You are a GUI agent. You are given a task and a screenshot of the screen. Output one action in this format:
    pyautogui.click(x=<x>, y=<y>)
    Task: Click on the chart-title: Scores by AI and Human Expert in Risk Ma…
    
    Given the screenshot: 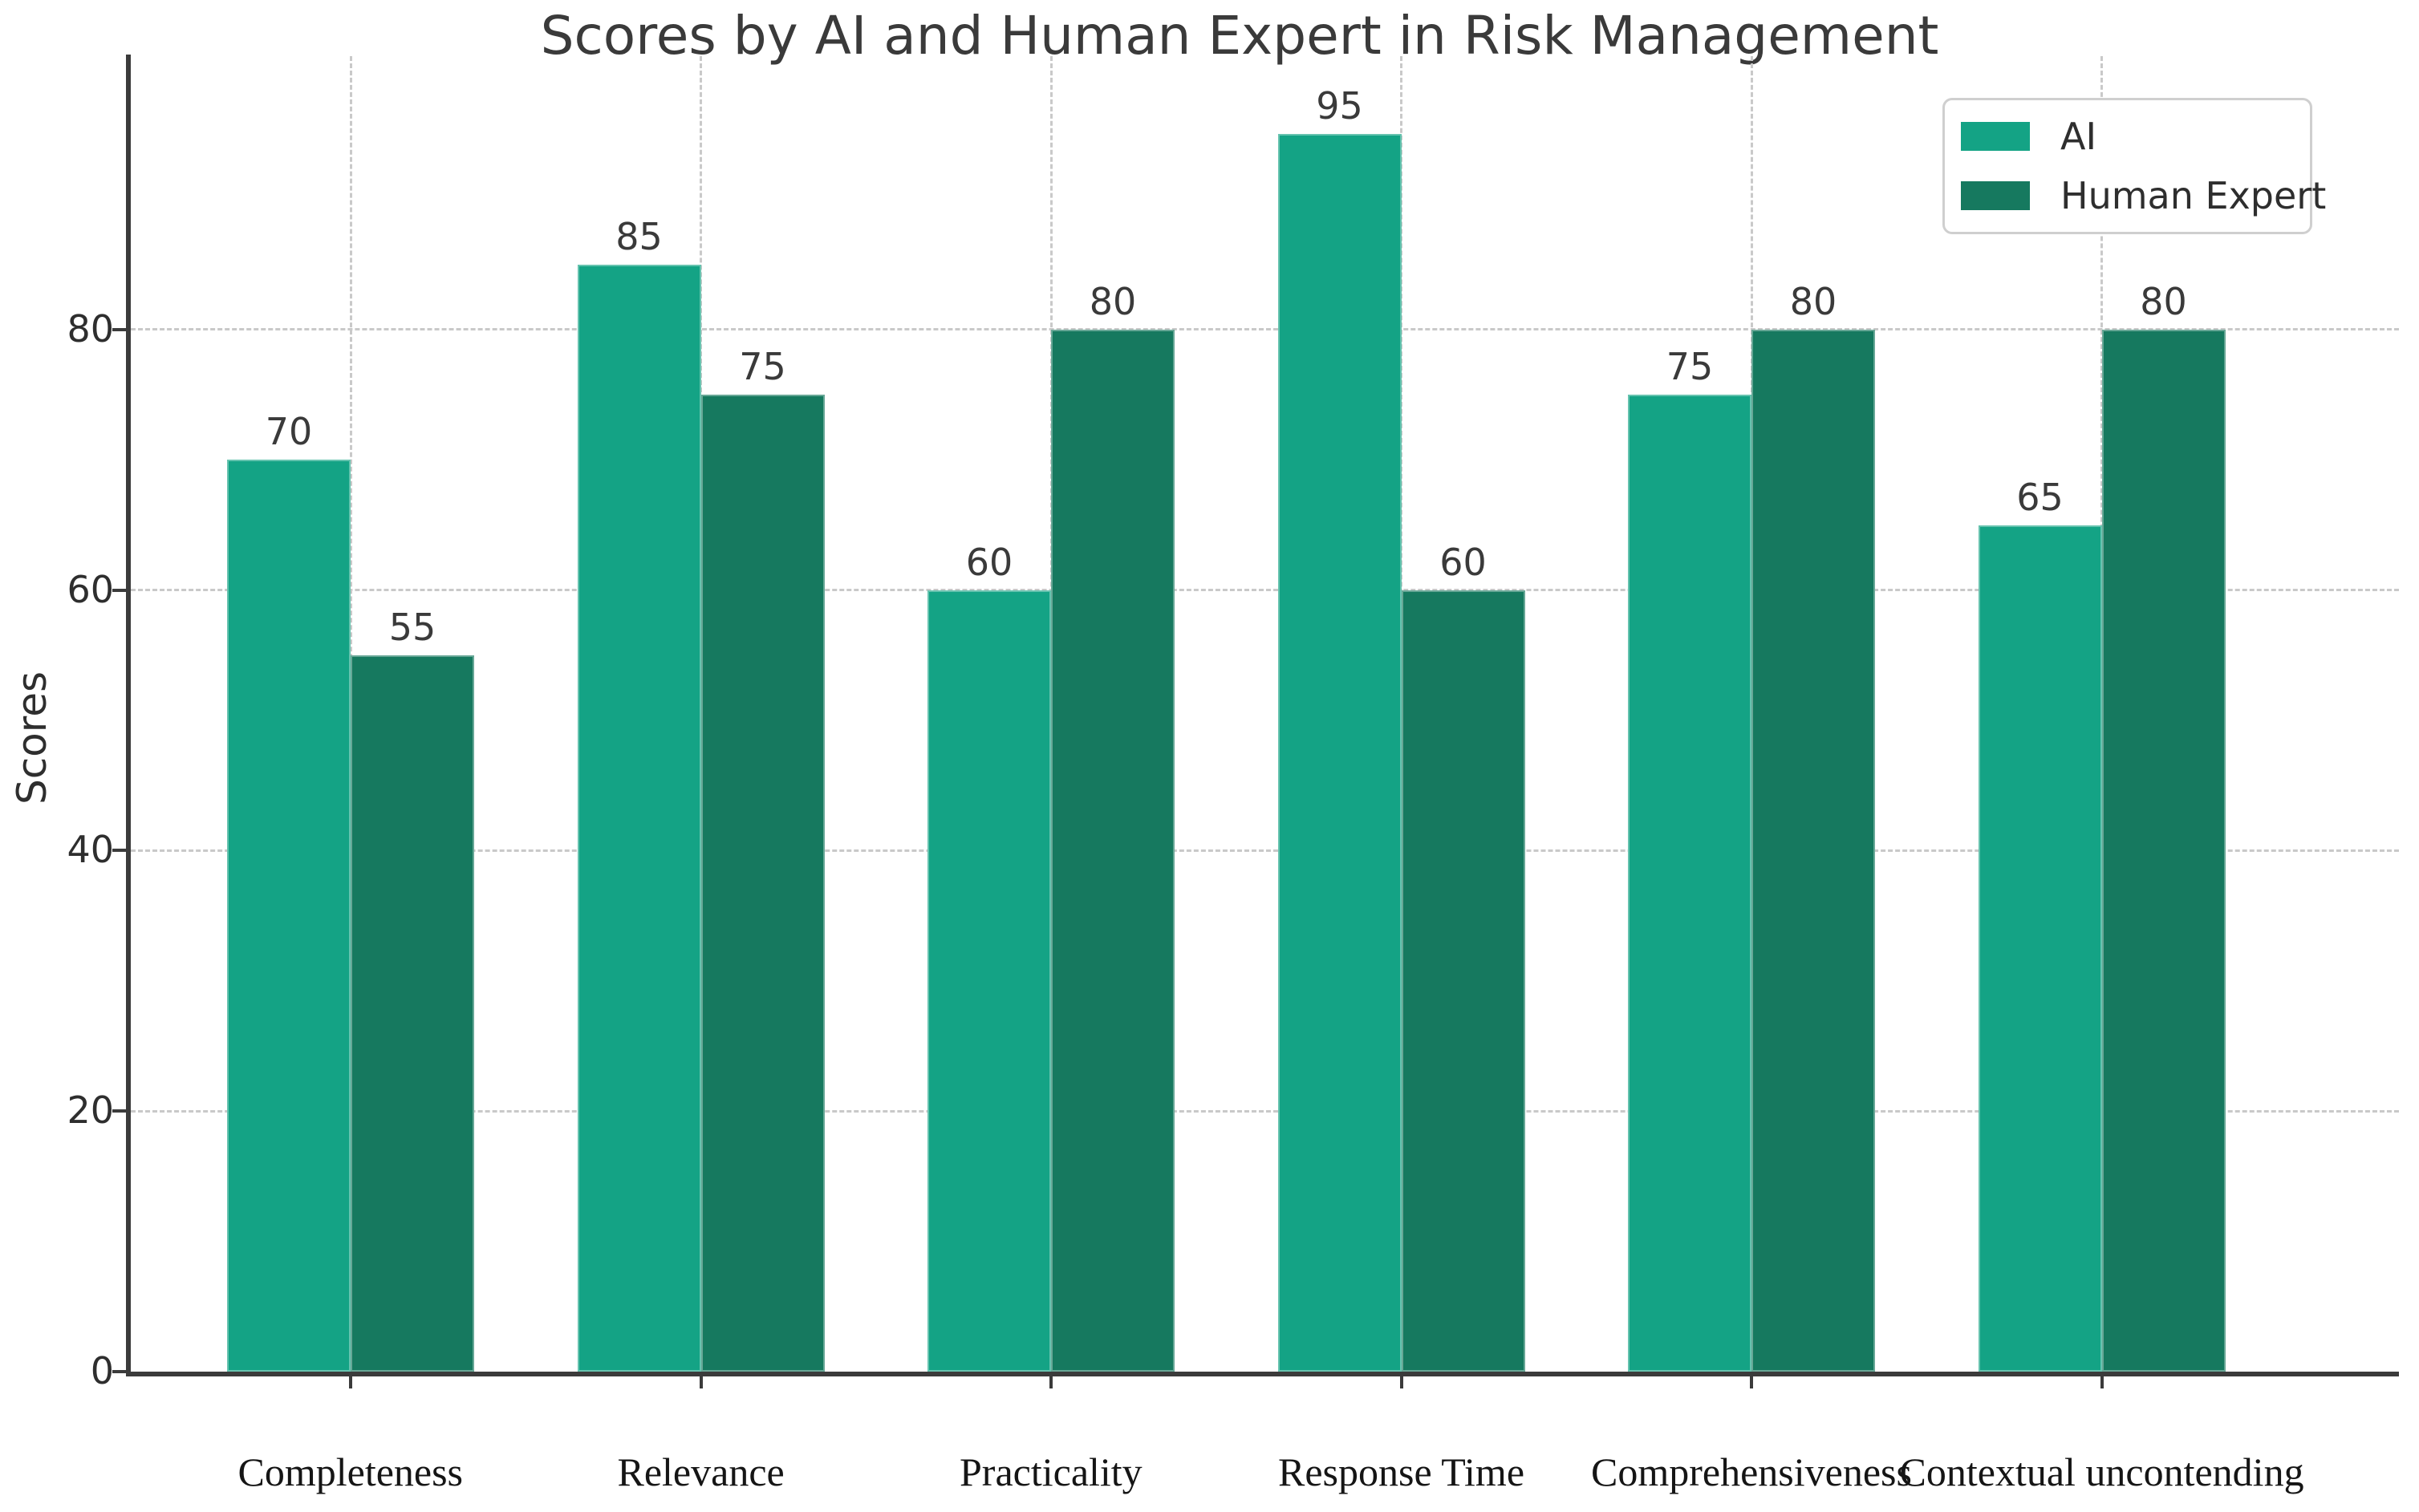 What is the action you would take?
    pyautogui.click(x=1239, y=36)
    